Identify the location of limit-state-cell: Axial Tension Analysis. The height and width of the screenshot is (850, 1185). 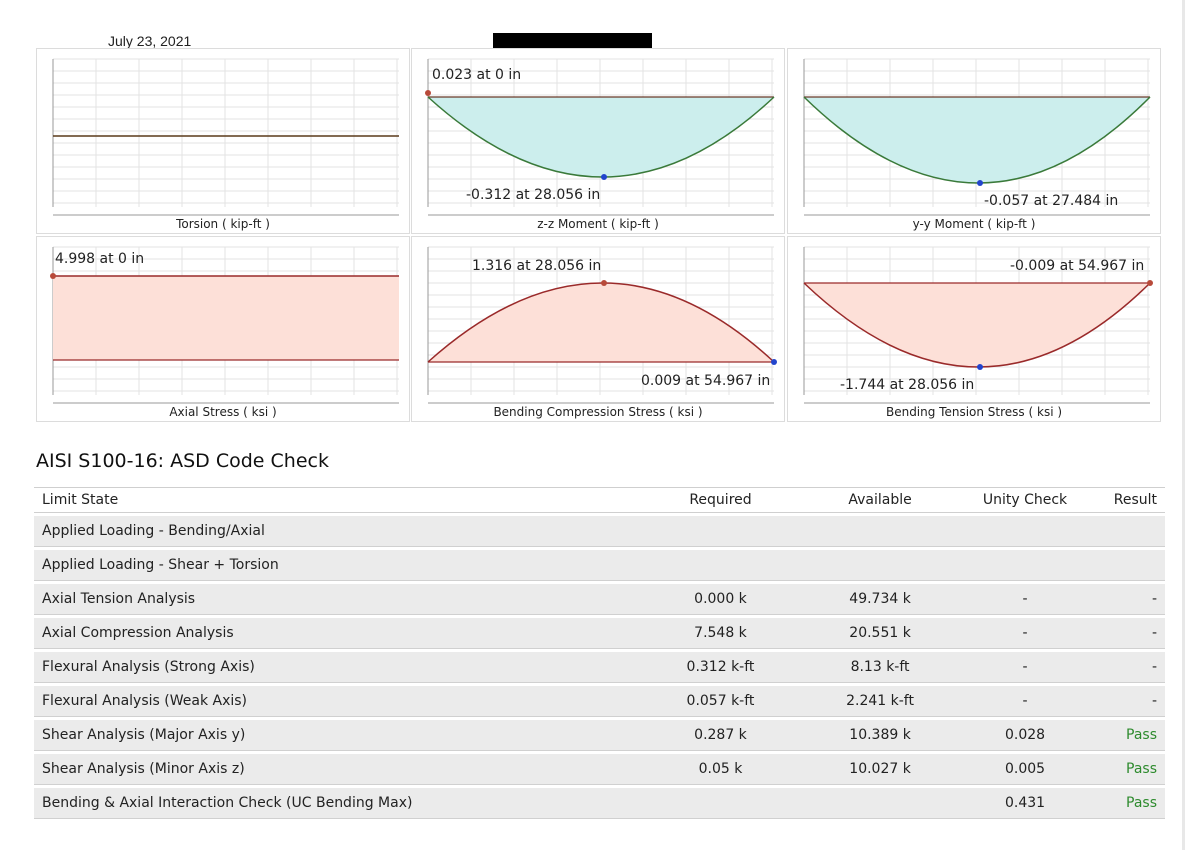
(337, 599).